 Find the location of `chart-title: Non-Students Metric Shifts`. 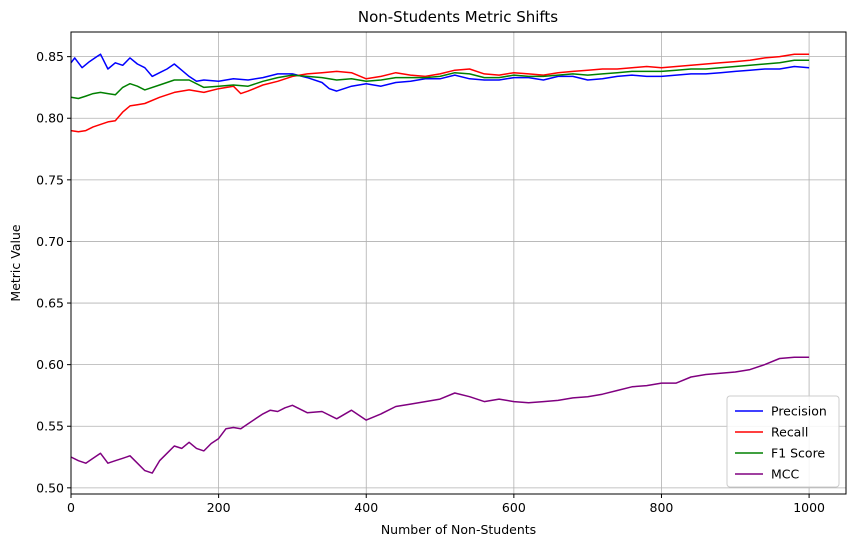

chart-title: Non-Students Metric Shifts is located at coordinates (458, 17).